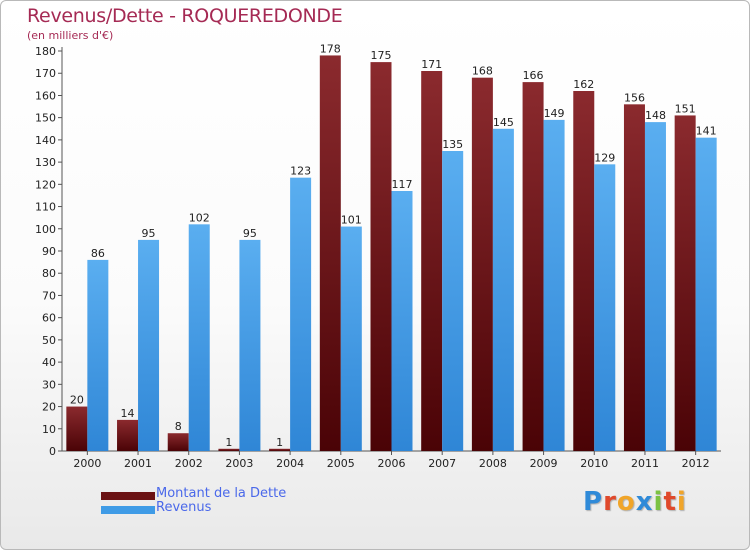 The width and height of the screenshot is (750, 550). Describe the element at coordinates (706, 131) in the screenshot. I see `data-label-revenus: 141` at that location.